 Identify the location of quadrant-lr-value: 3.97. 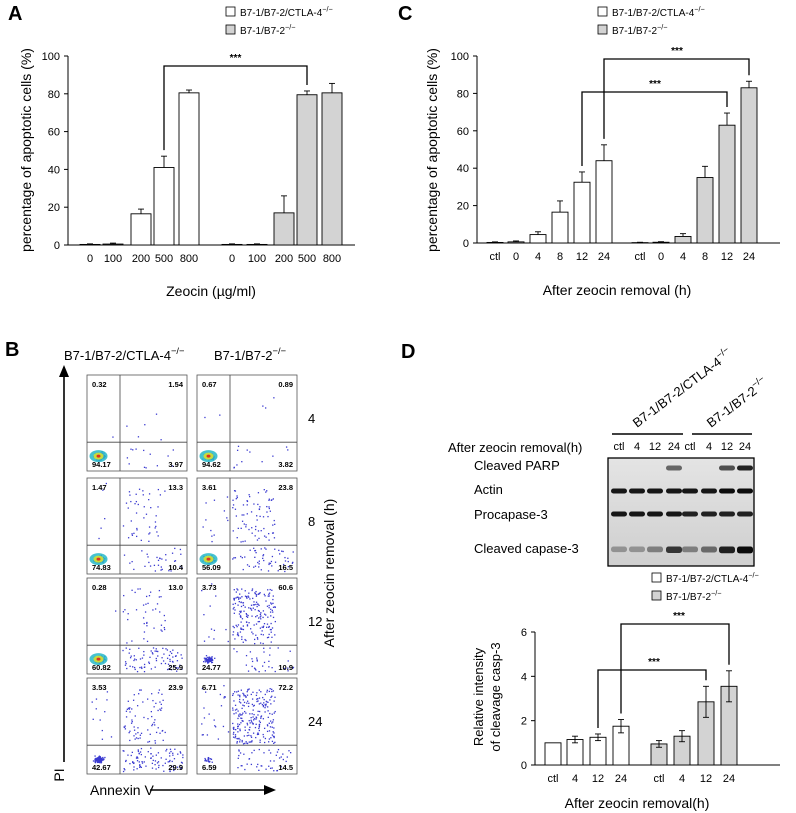
(175, 464).